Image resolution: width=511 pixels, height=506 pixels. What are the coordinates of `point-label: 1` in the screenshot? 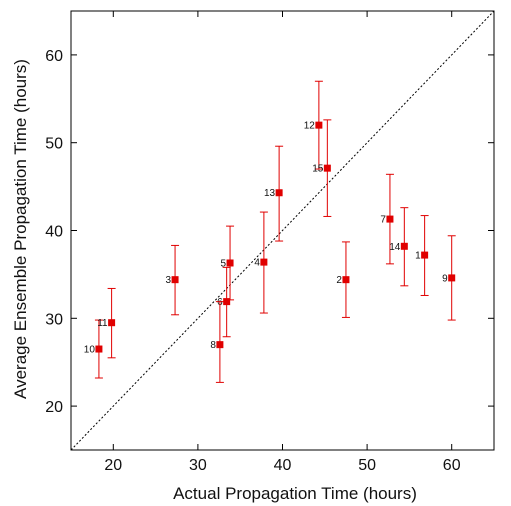 It's located at (418, 256).